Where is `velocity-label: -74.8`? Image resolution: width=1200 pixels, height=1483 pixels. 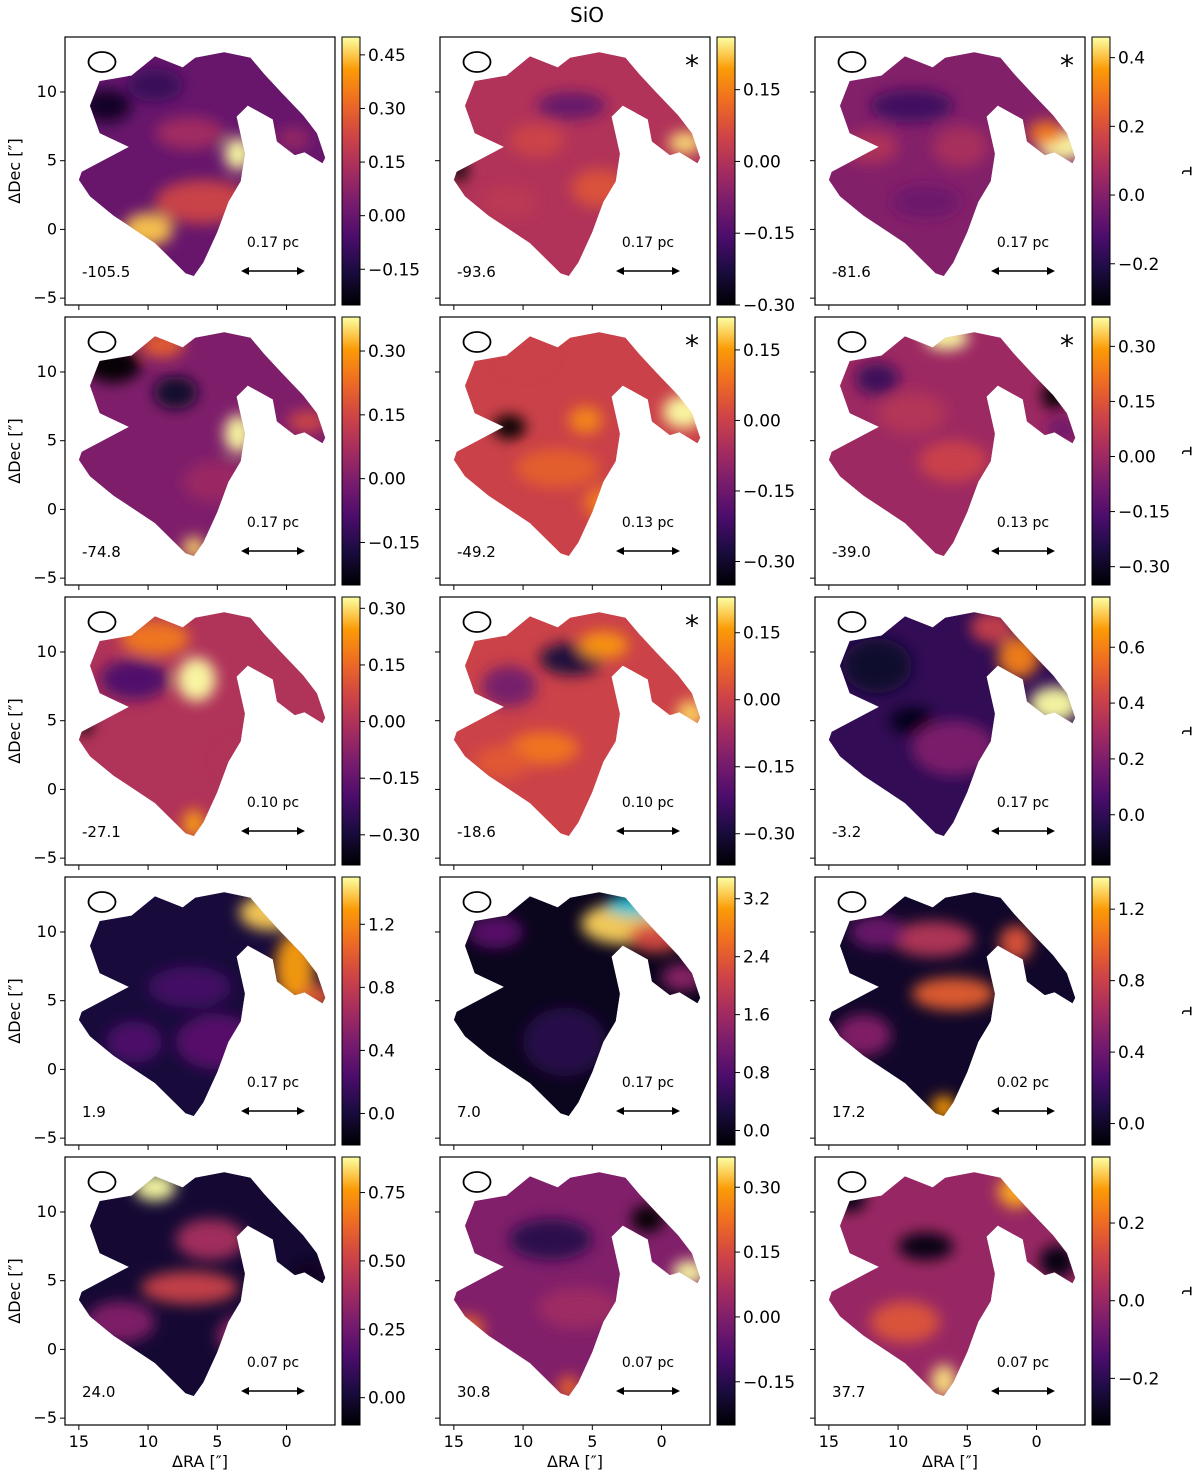 velocity-label: -74.8 is located at coordinates (101, 552).